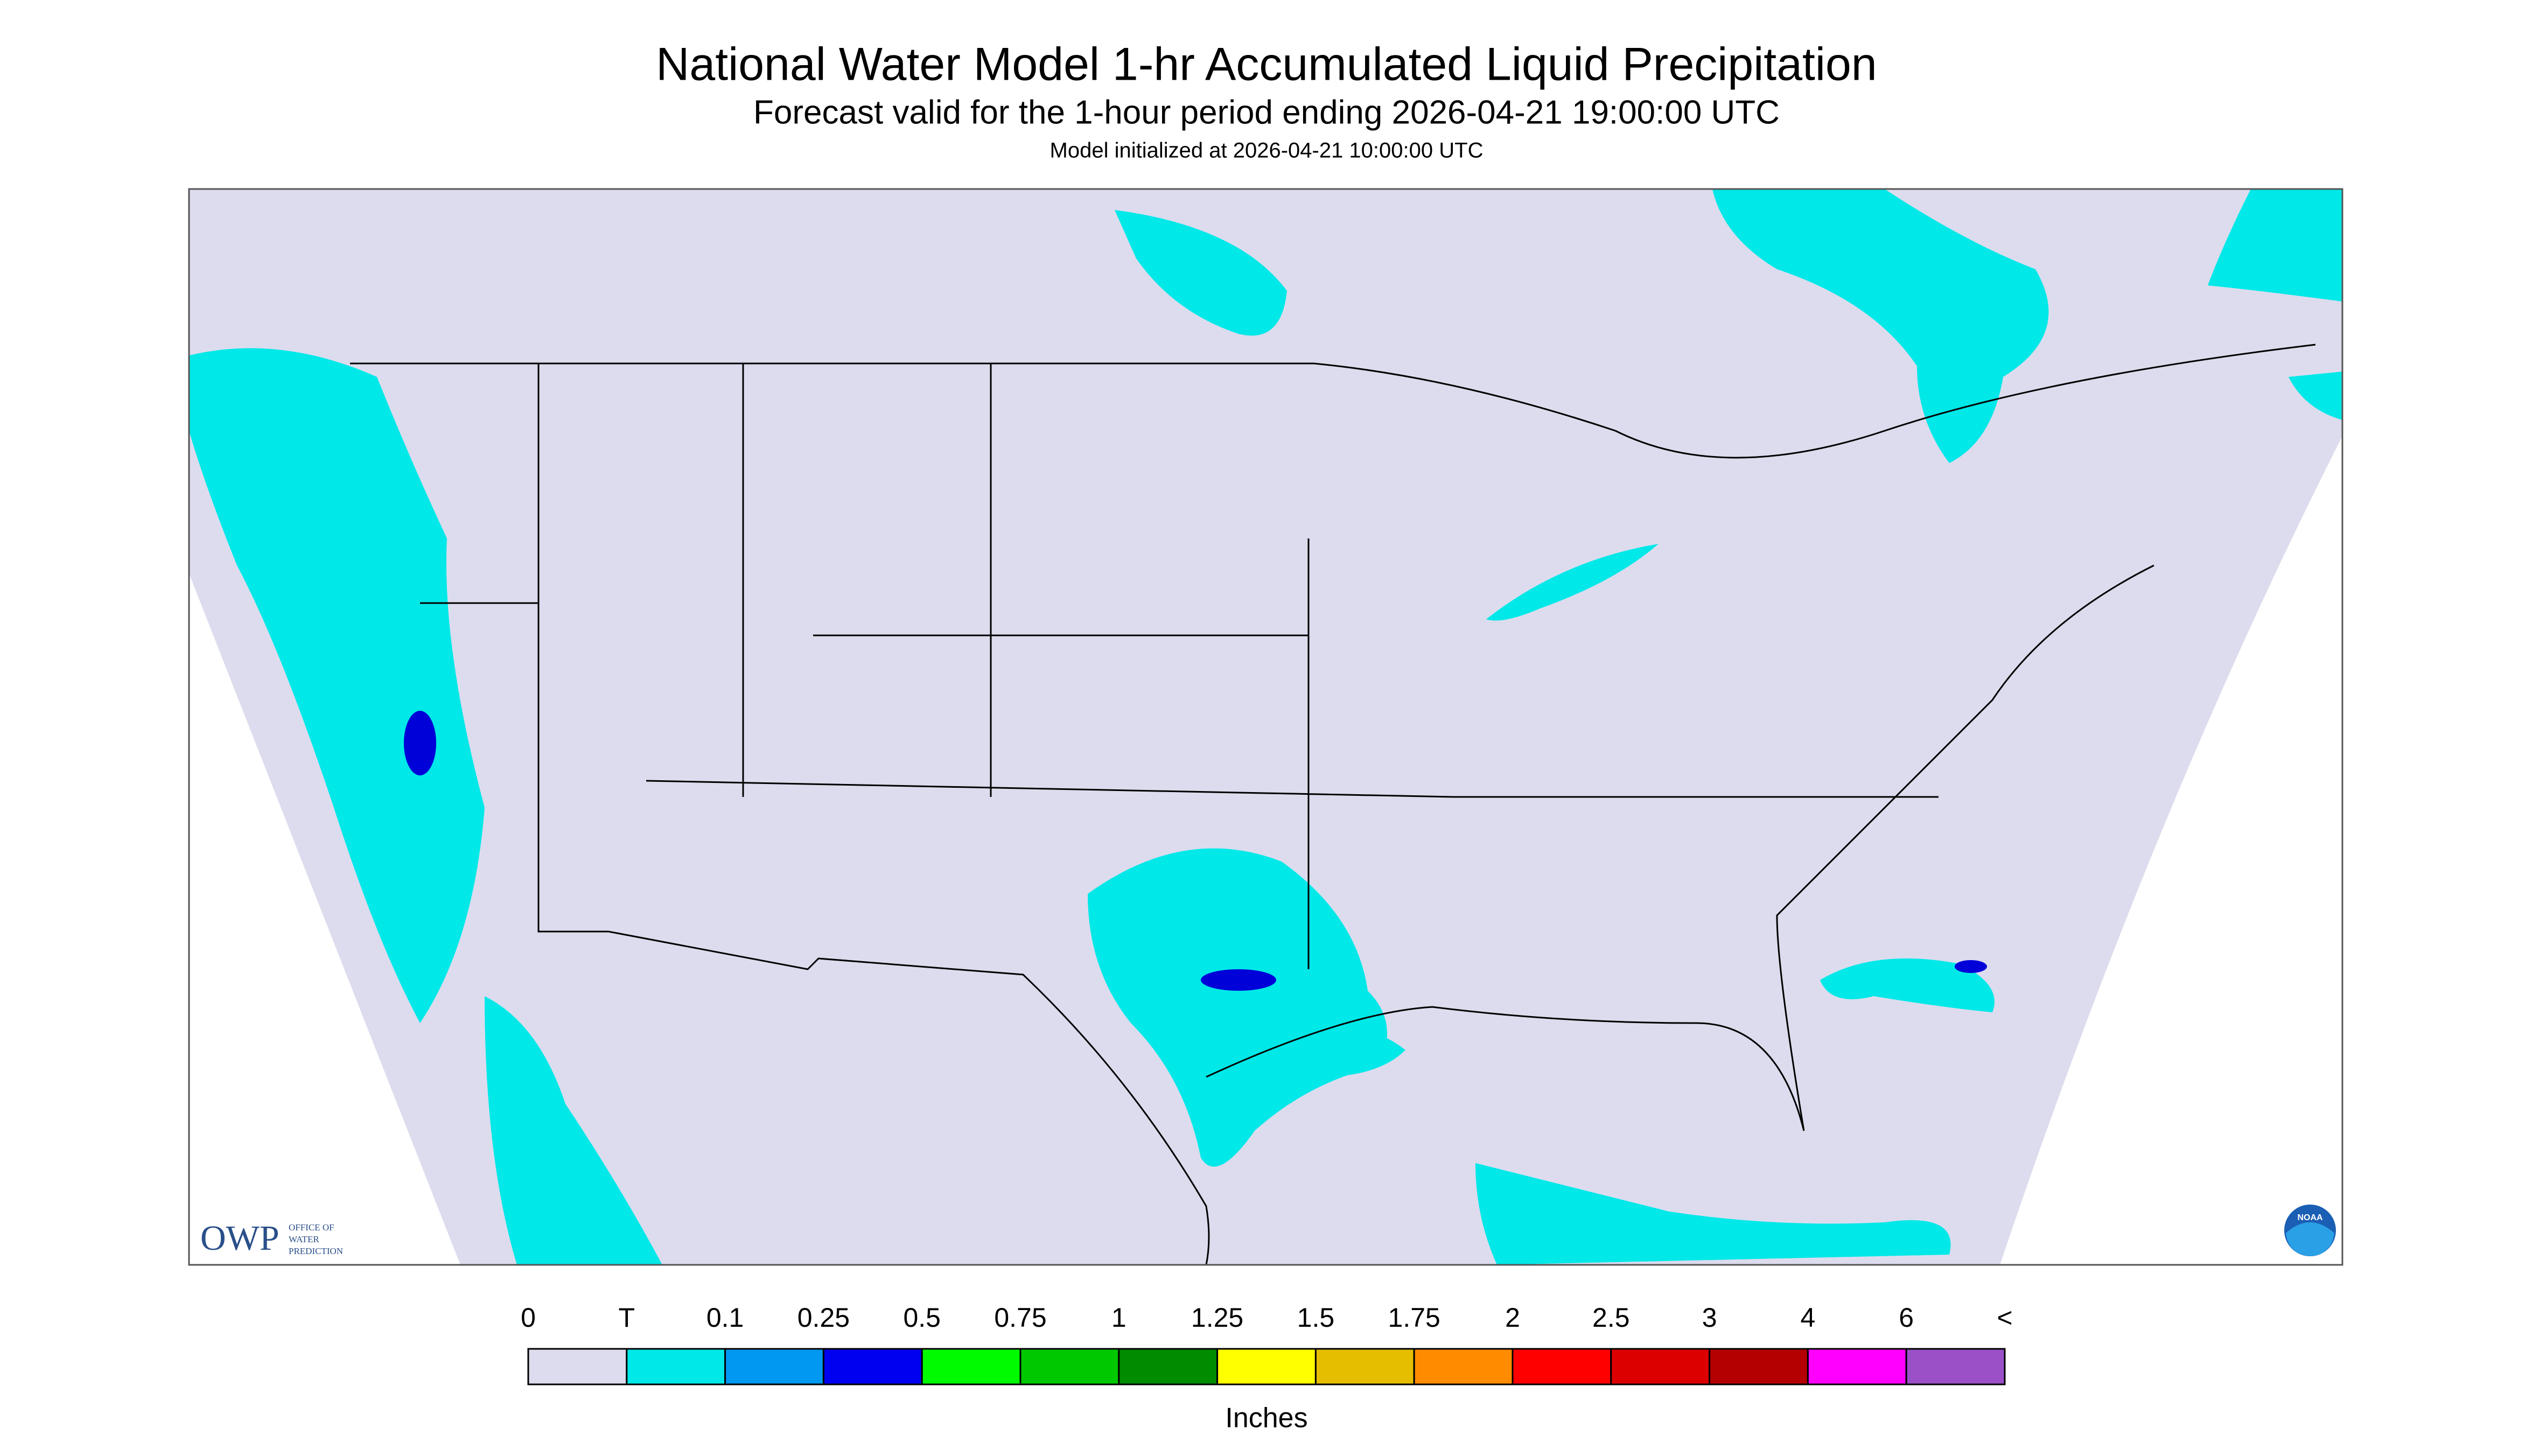 This screenshot has width=2533, height=1456. I want to click on legend-label: 1.25, so click(1217, 1318).